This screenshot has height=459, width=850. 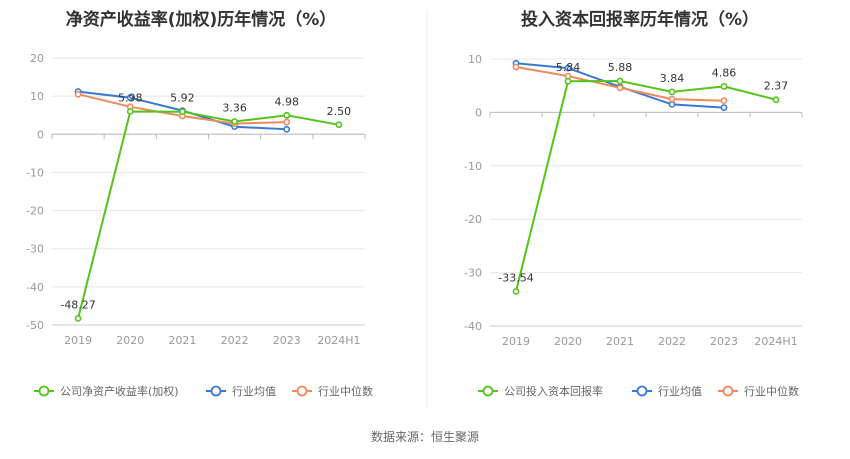 What do you see at coordinates (77, 304) in the screenshot?
I see `data-label: -48.27` at bounding box center [77, 304].